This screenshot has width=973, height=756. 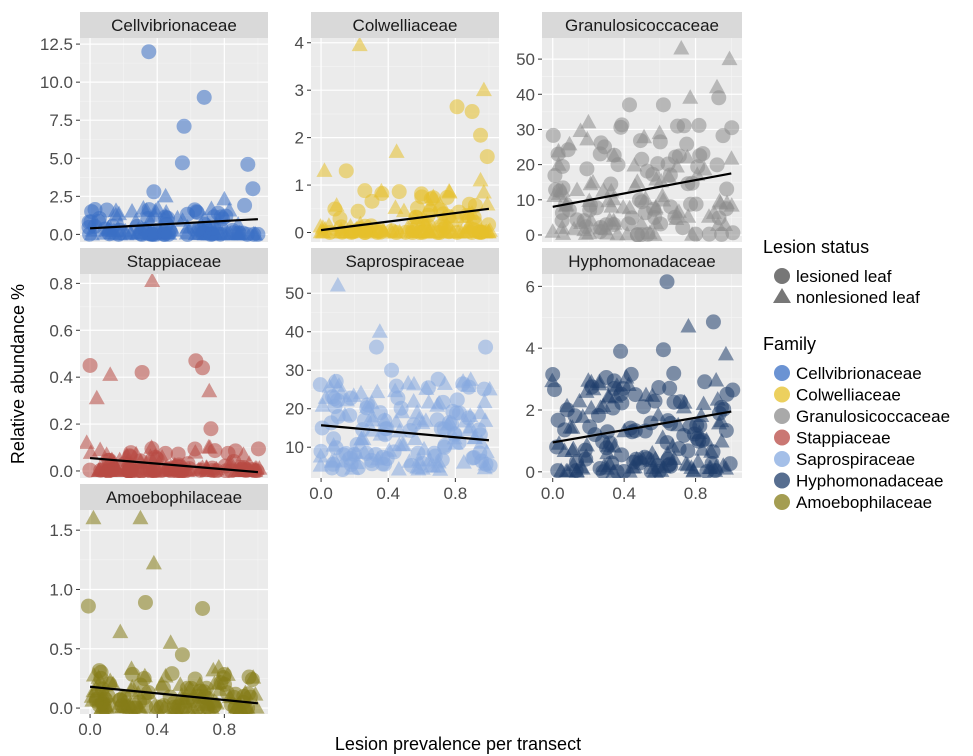 I want to click on facet-panel-amoebophilaceae: Amoebophilaceae 0.0 0.5 1.0 1.5 0.0 0.4 0.8, so click(x=158, y=611).